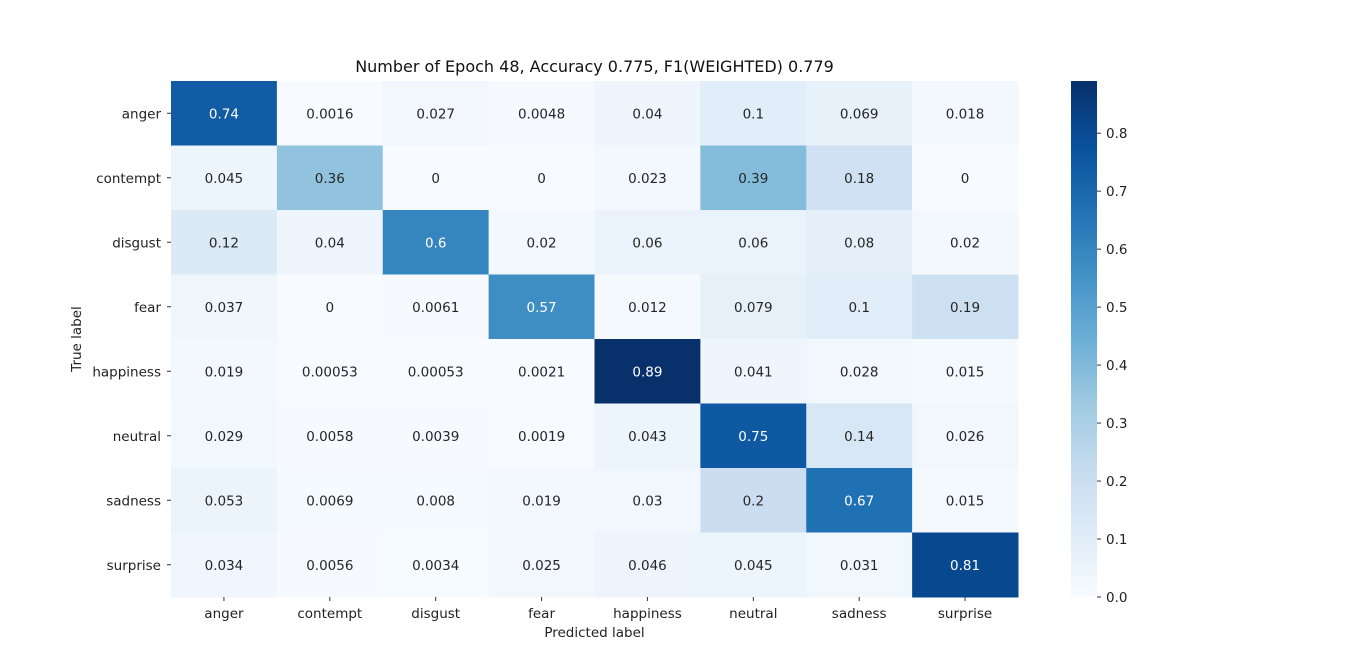 Image resolution: width=1366 pixels, height=671 pixels. Describe the element at coordinates (435, 501) in the screenshot. I see `heatmap-cell-label: 0.008` at that location.